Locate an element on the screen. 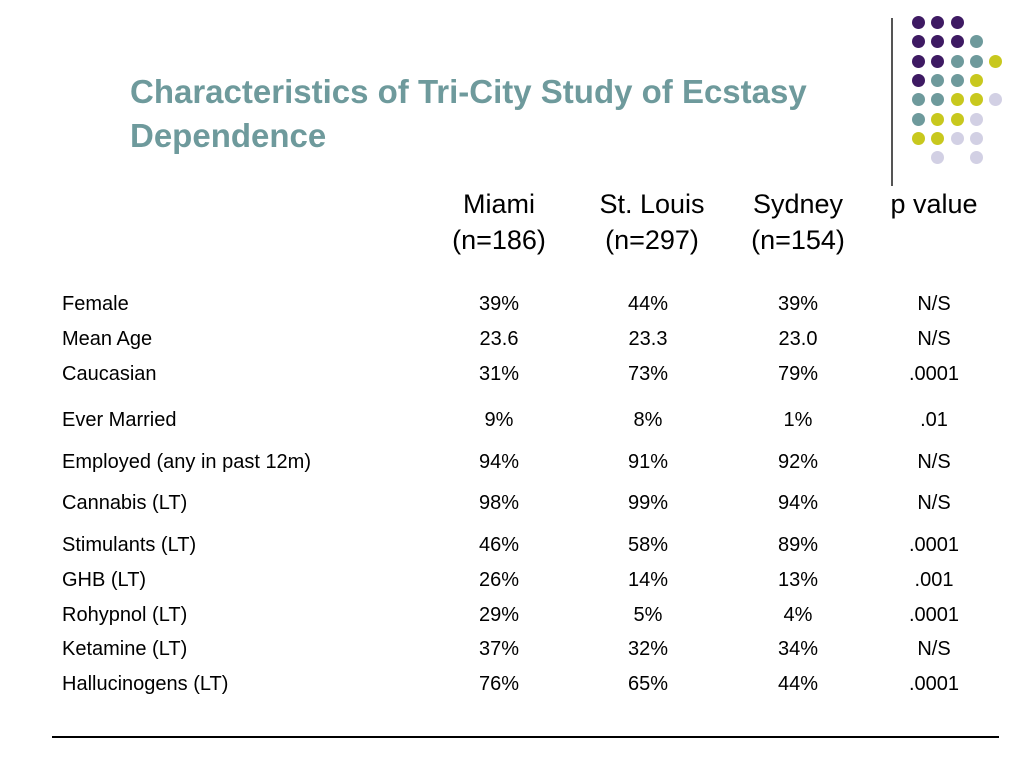 The height and width of the screenshot is (768, 1024). table-cell: 34% is located at coordinates (798, 649).